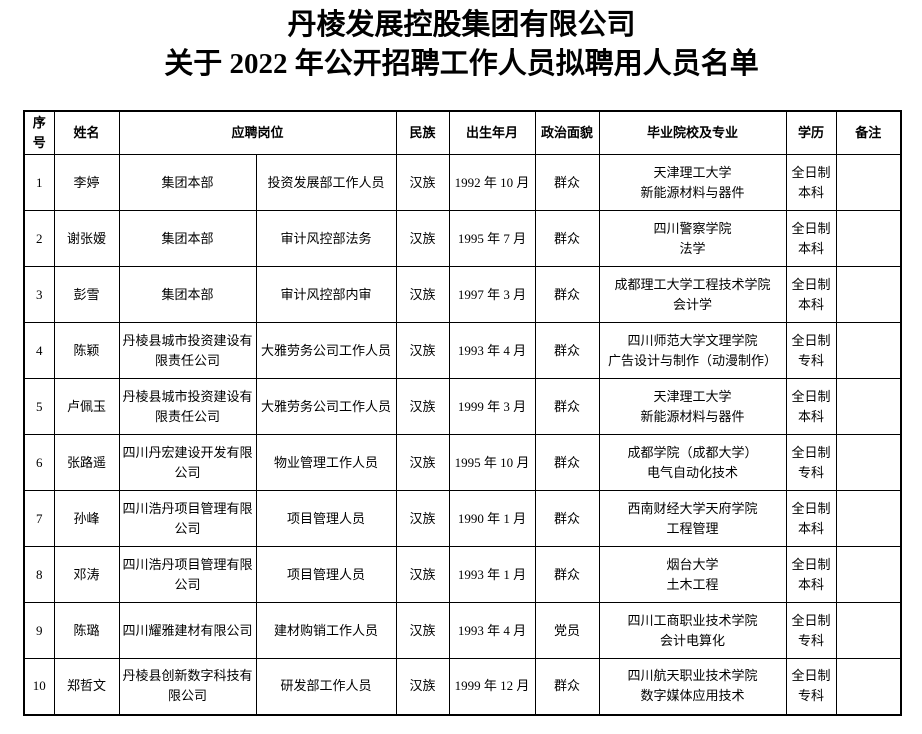 The height and width of the screenshot is (734, 922). What do you see at coordinates (461, 64) in the screenshot?
I see `document-title-line2: 关于 2022 年公开招聘工作人员拟聘用人员名单` at bounding box center [461, 64].